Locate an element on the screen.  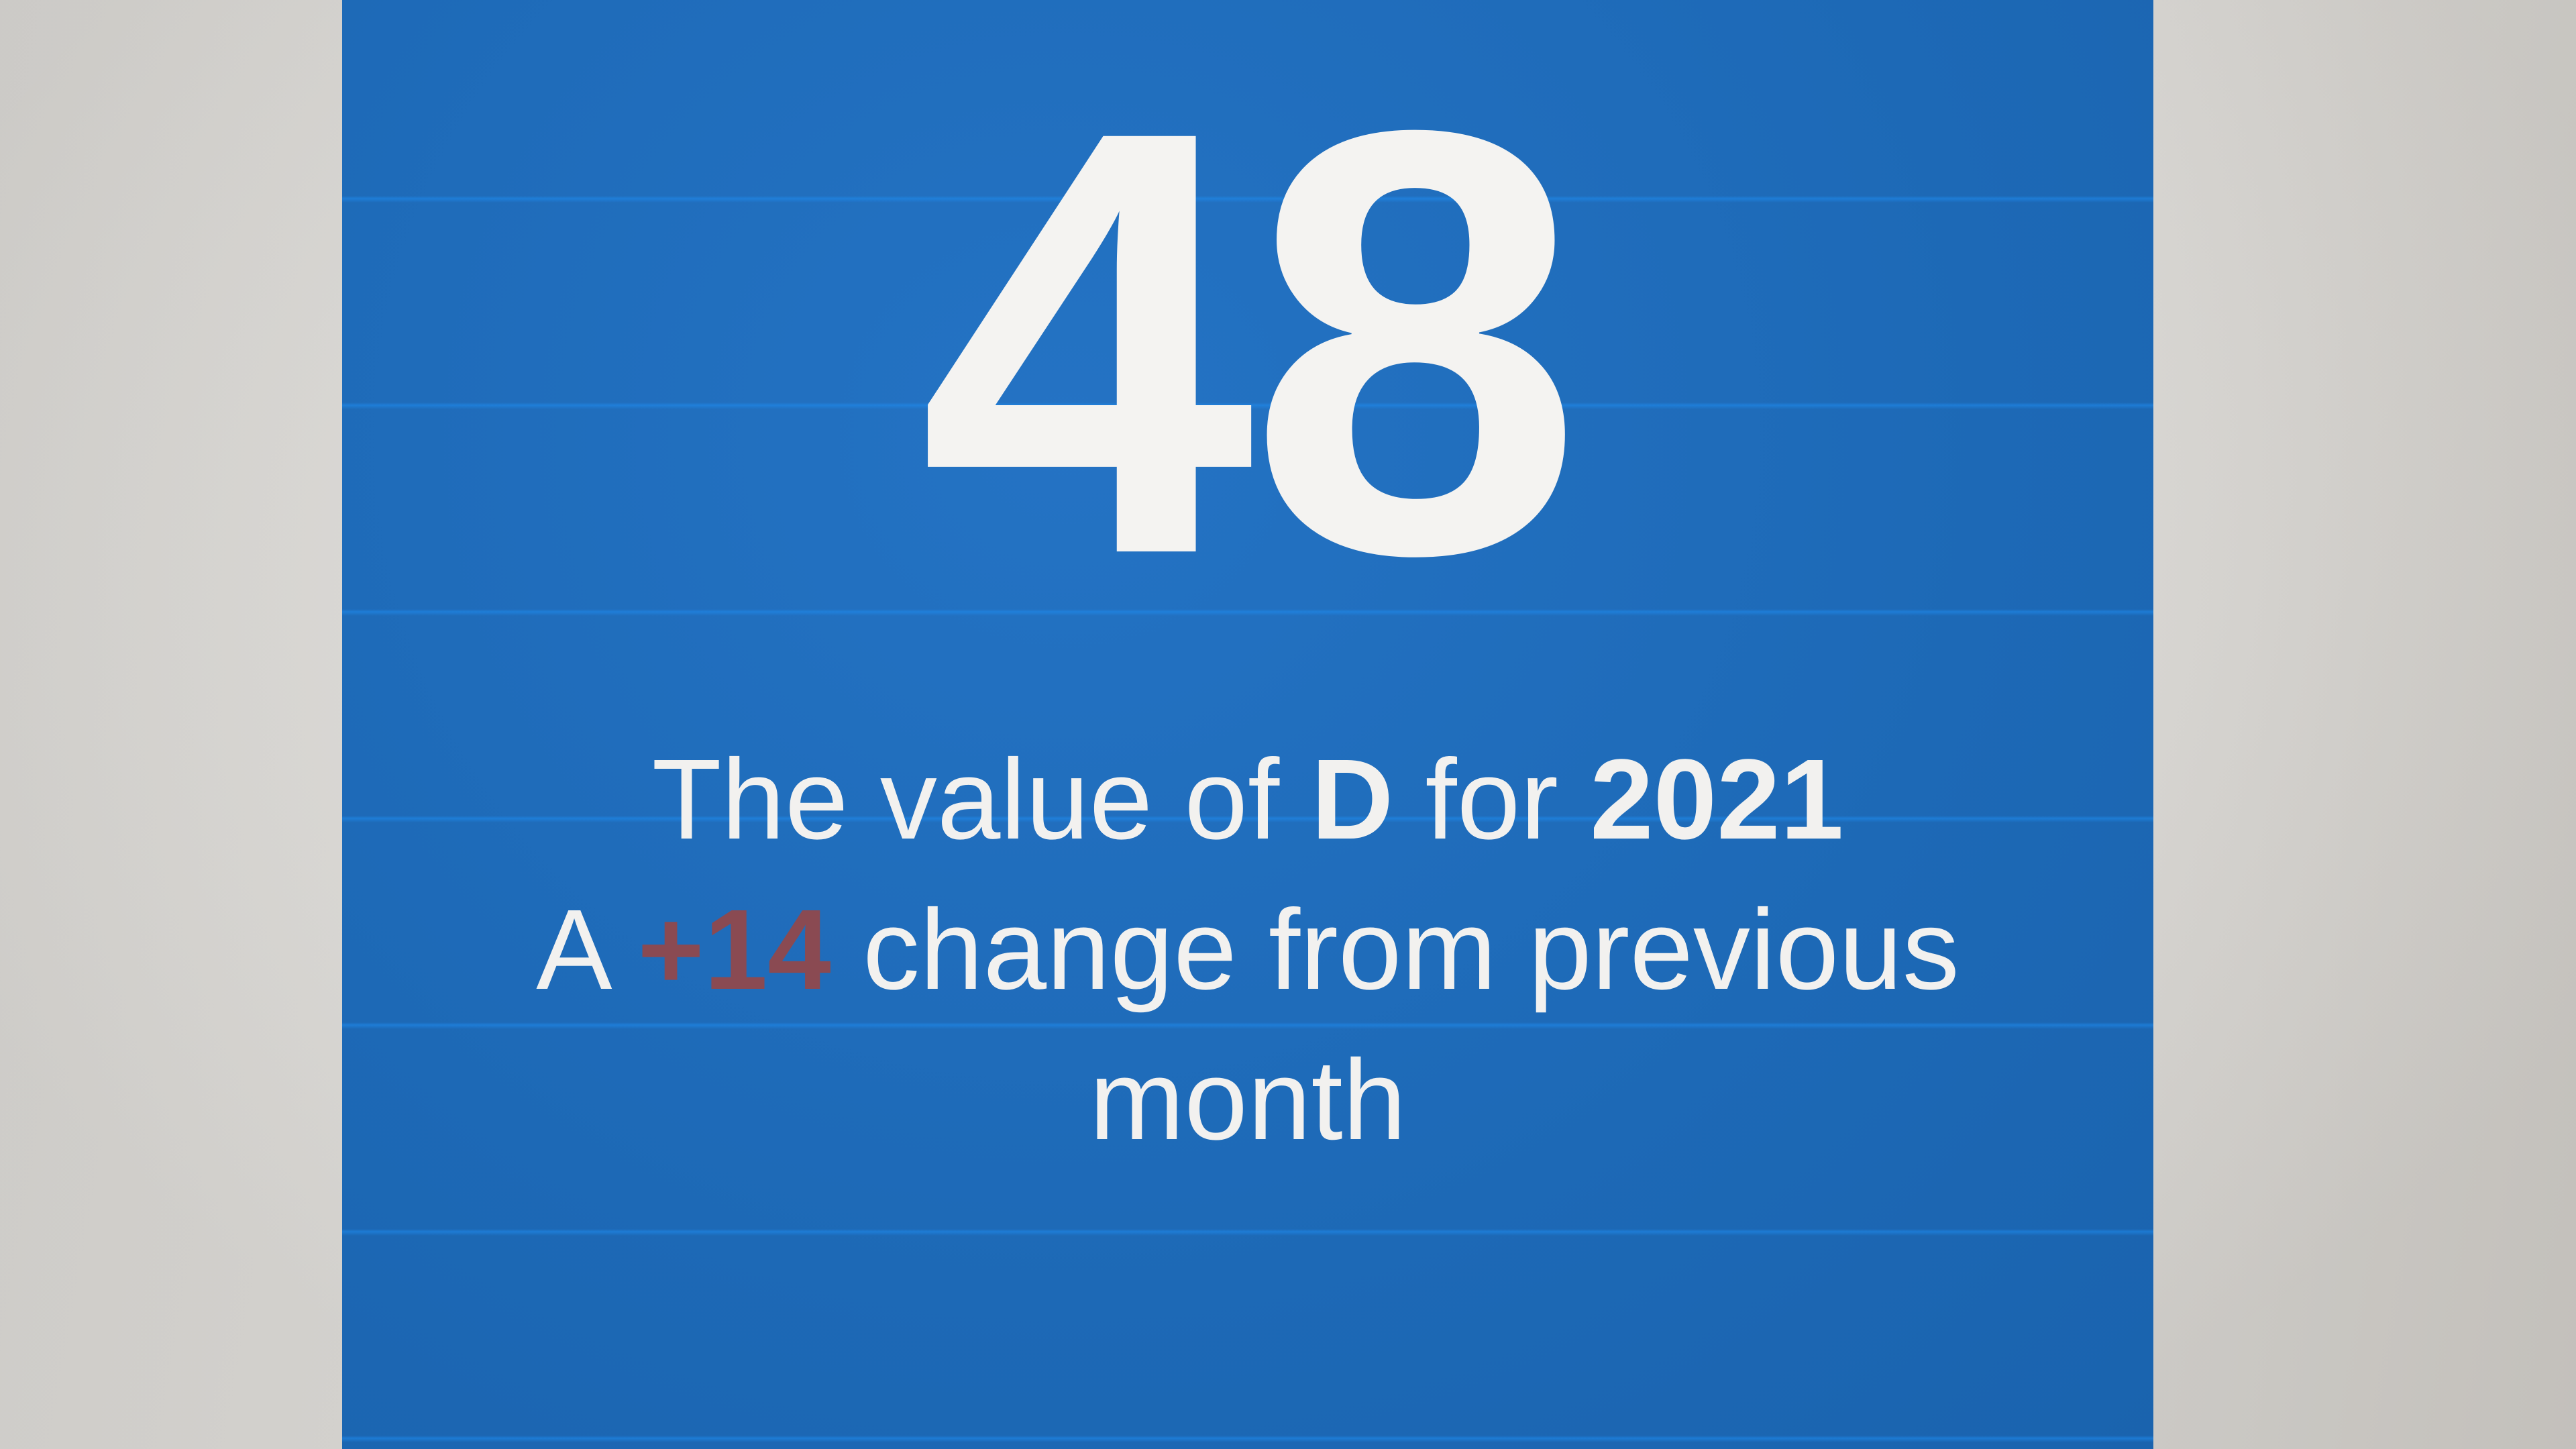
caption-line-3: month is located at coordinates (1248, 1100).